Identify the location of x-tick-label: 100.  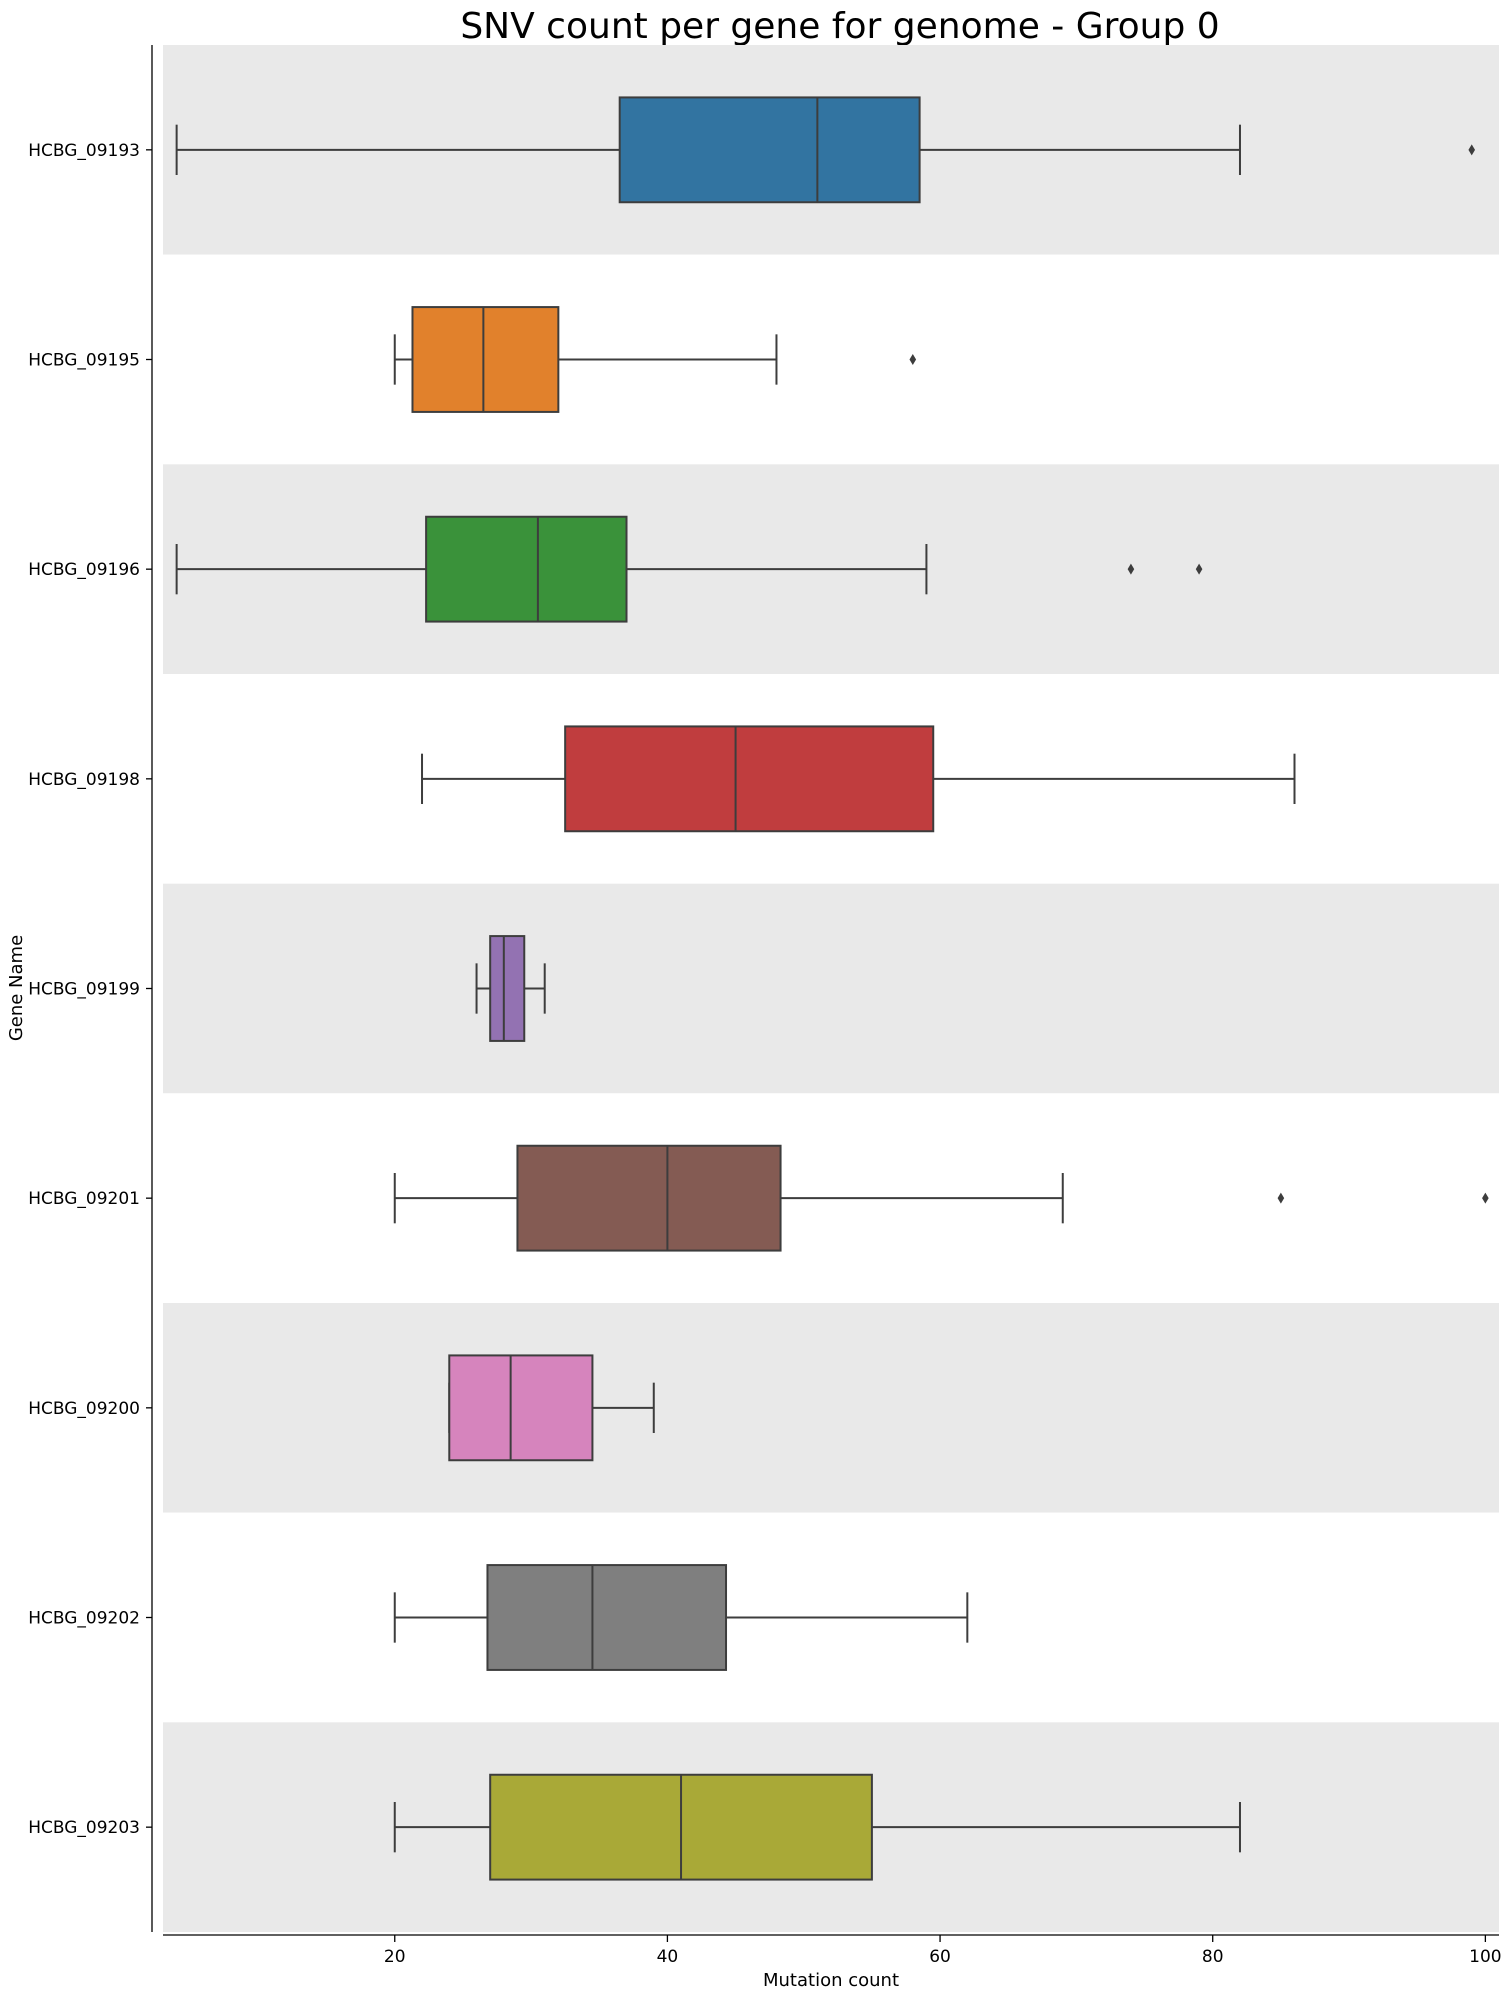
(1485, 1957).